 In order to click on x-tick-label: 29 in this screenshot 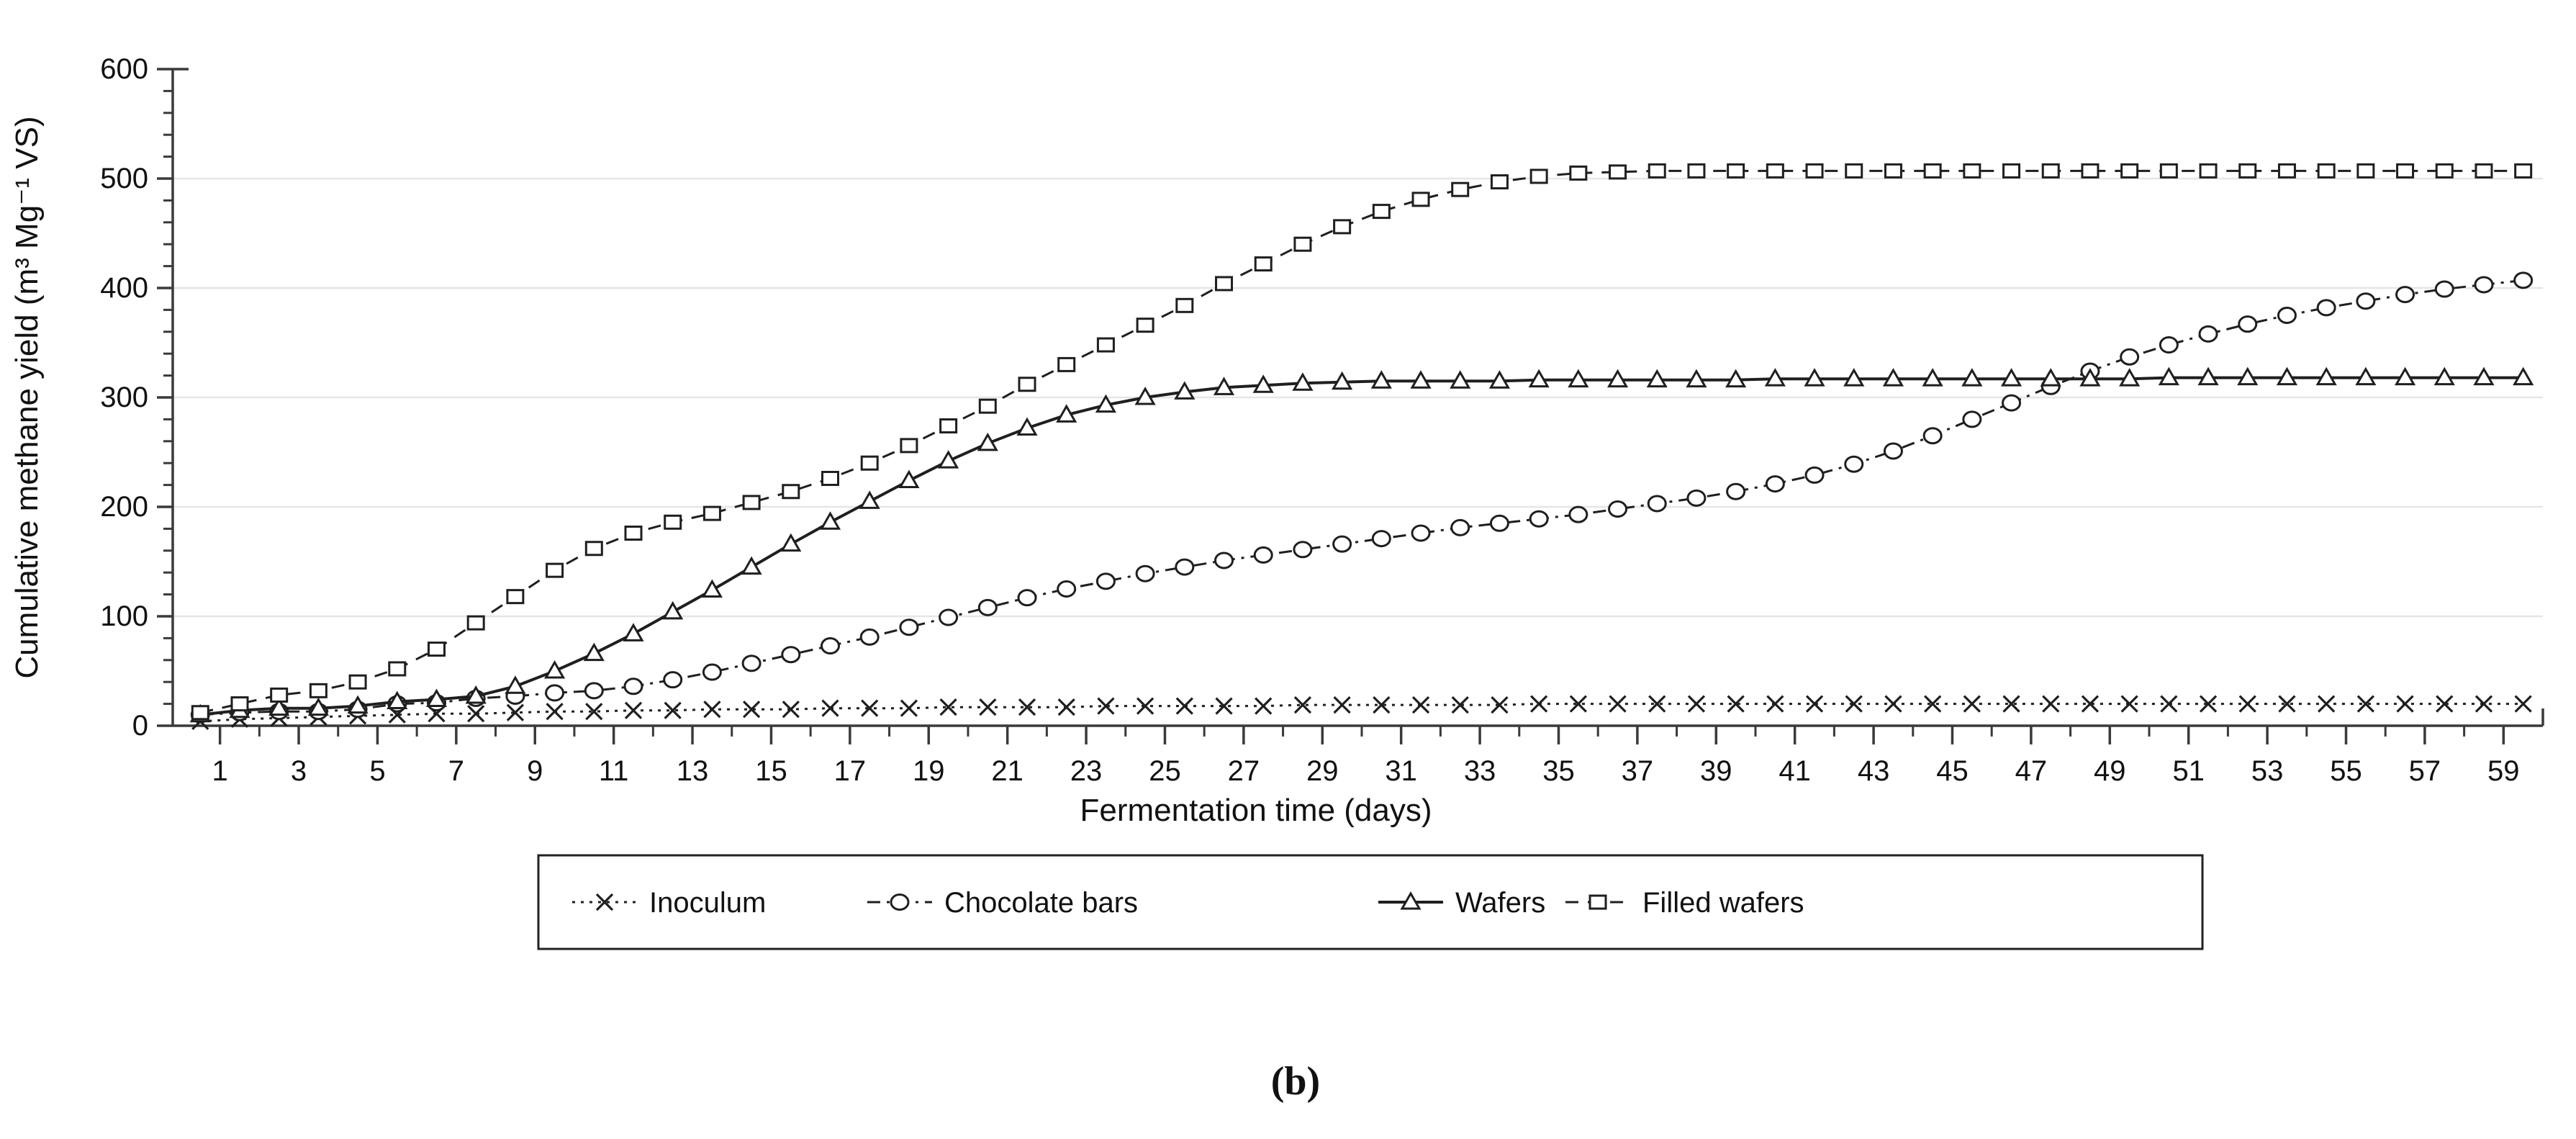, I will do `click(1322, 771)`.